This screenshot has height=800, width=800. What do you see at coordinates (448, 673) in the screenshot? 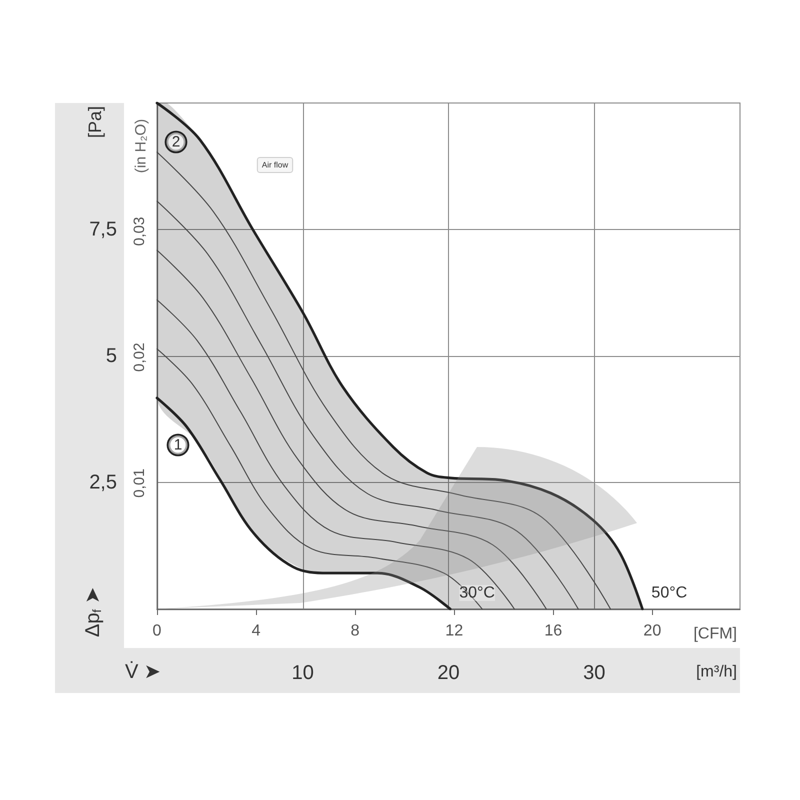
I see `x2-tick-label: 20` at bounding box center [448, 673].